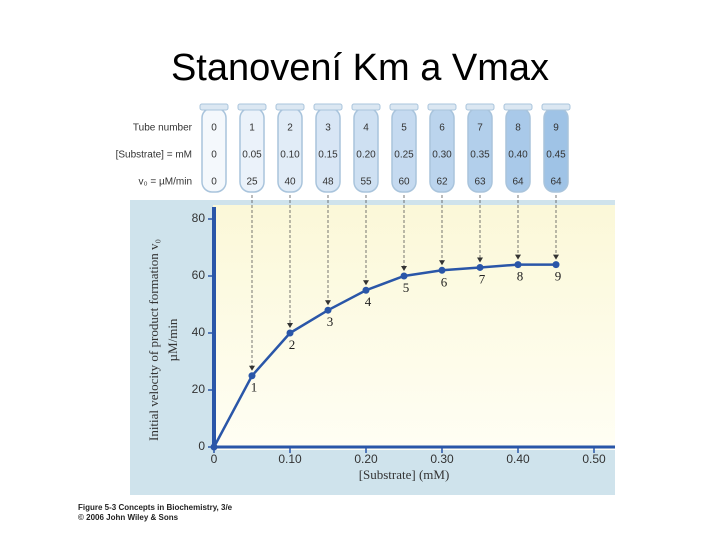 Image resolution: width=720 pixels, height=540 pixels. What do you see at coordinates (214, 459) in the screenshot?
I see `x-tick-label: 0` at bounding box center [214, 459].